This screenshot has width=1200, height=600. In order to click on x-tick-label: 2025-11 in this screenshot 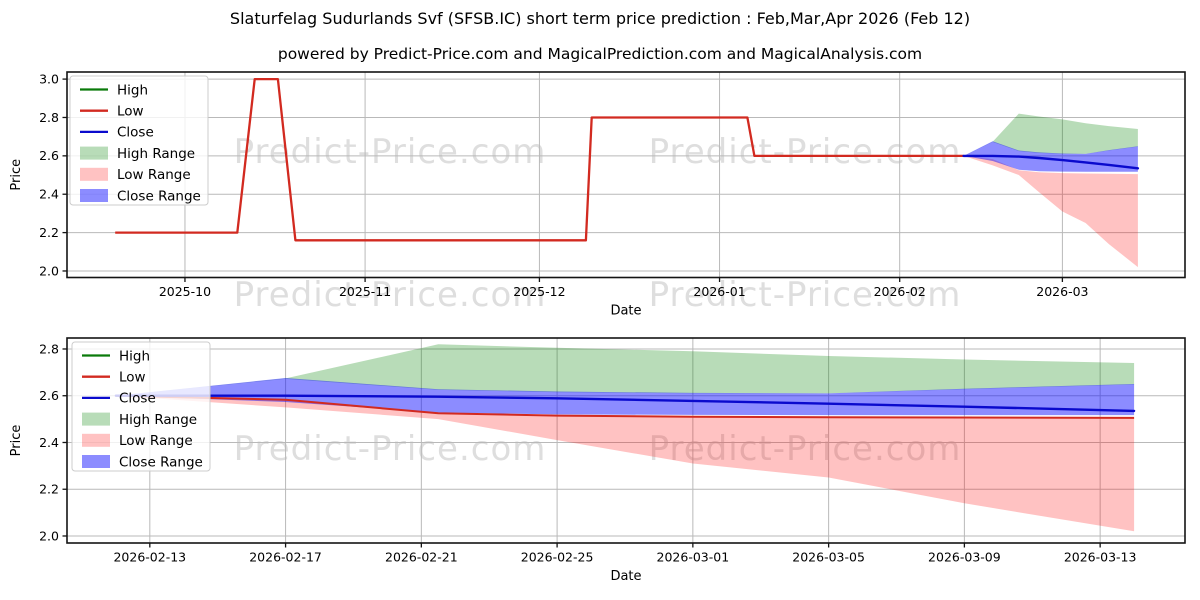, I will do `click(365, 291)`.